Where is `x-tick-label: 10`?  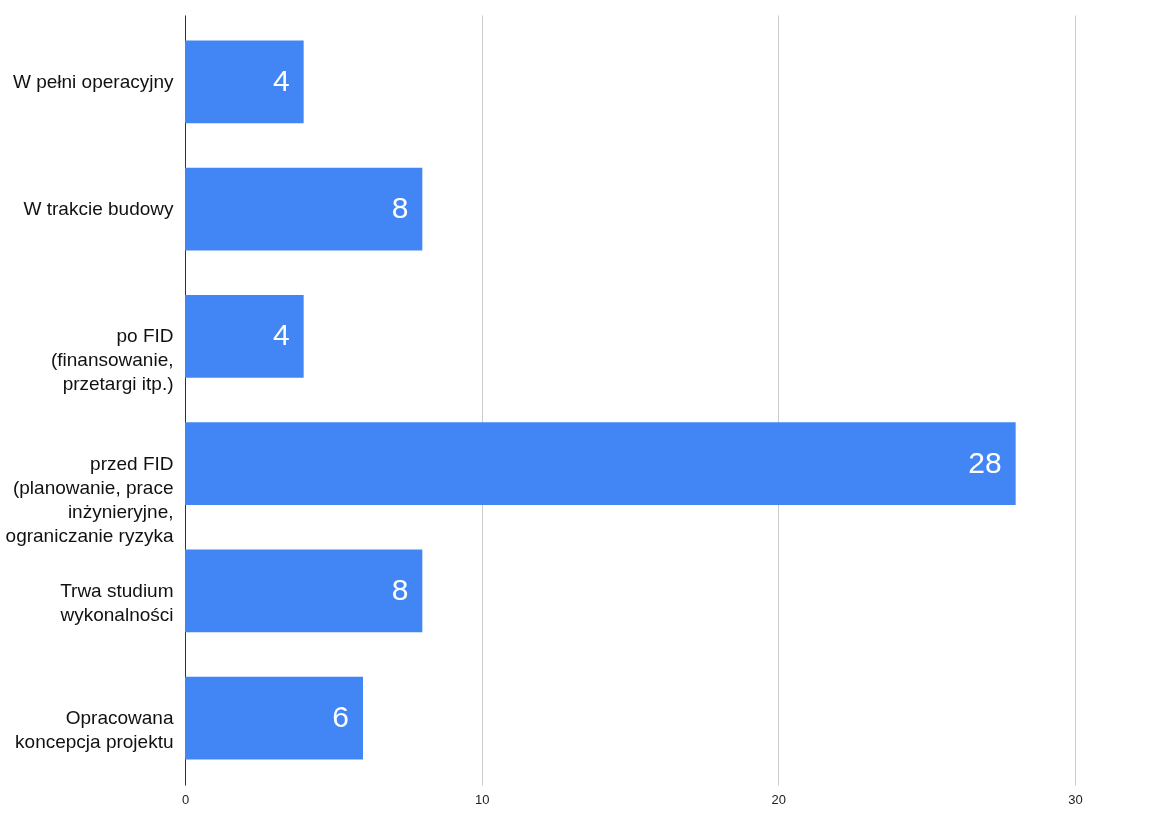 x-tick-label: 10 is located at coordinates (482, 799).